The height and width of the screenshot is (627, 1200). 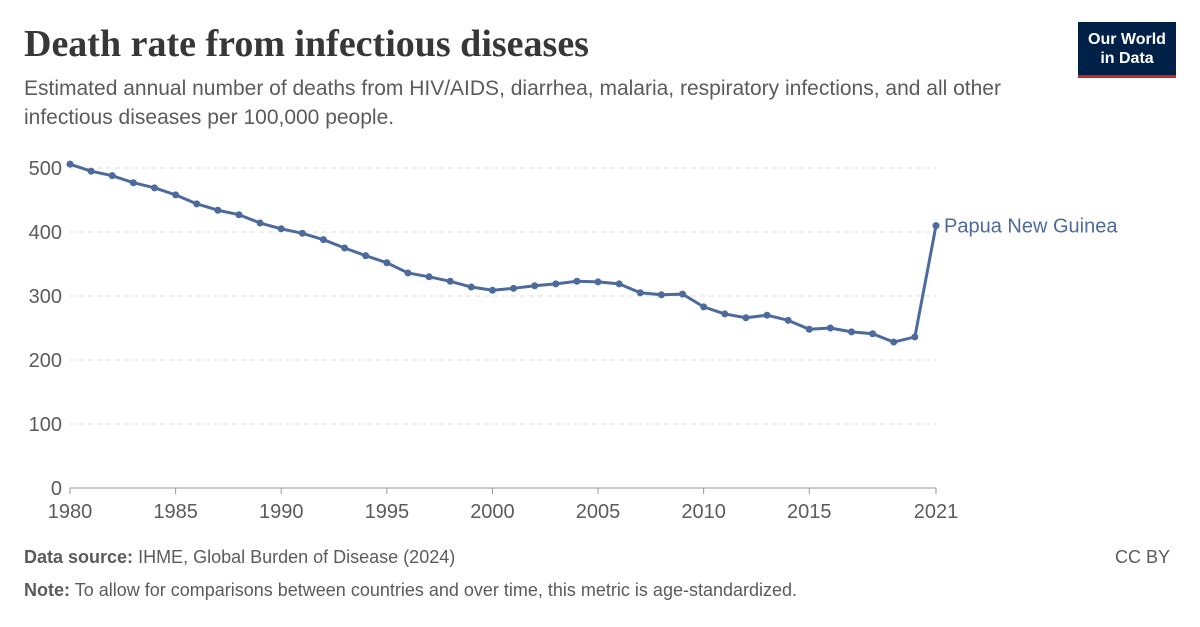 What do you see at coordinates (45, 233) in the screenshot?
I see `y-tick-label: 400` at bounding box center [45, 233].